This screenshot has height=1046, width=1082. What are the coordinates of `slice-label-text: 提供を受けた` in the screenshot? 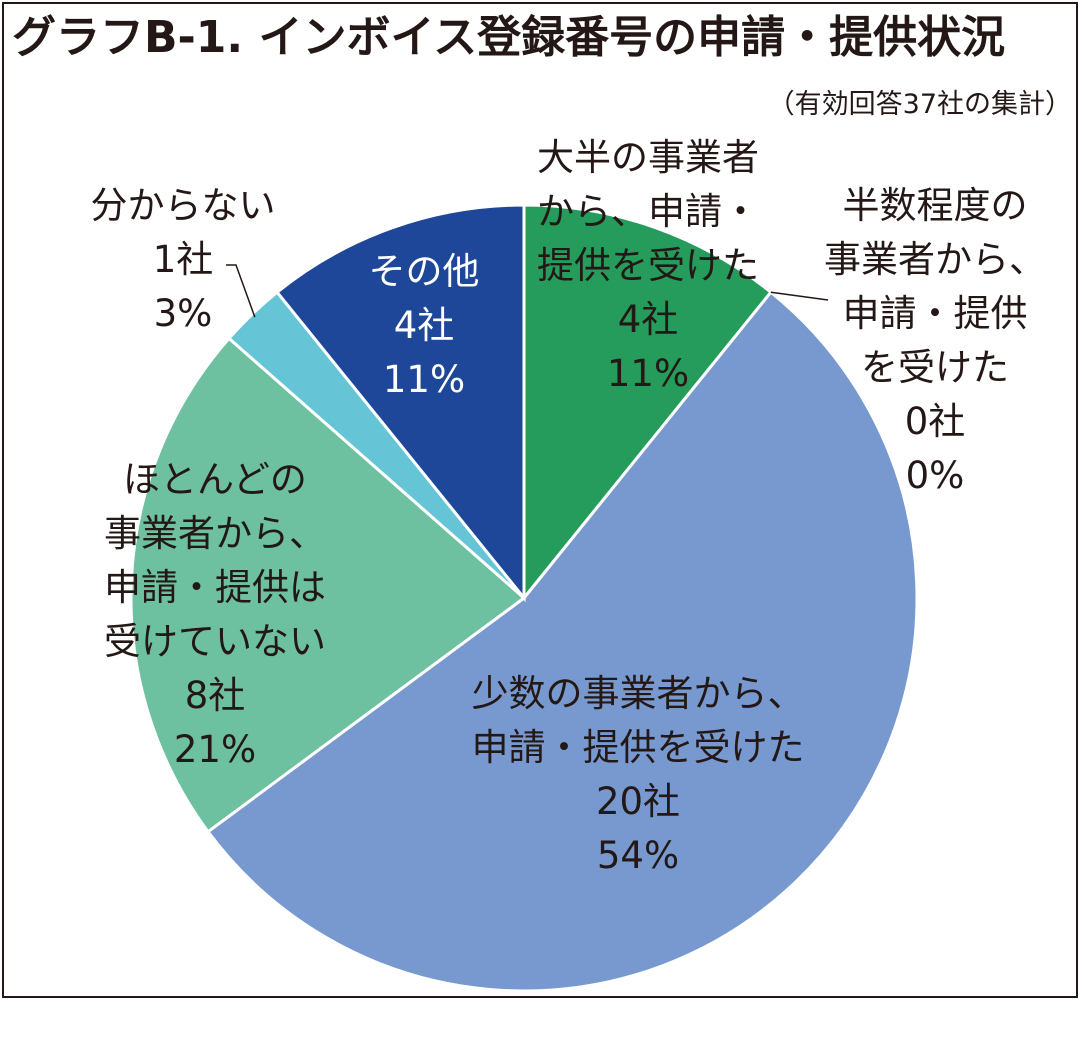 It's located at (648, 265).